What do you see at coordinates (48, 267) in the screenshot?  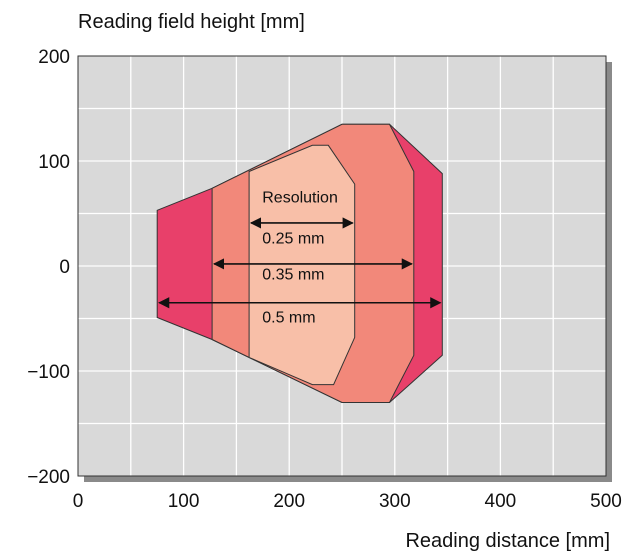 I see `y-tick-labels: 200 100 0 −100 −200` at bounding box center [48, 267].